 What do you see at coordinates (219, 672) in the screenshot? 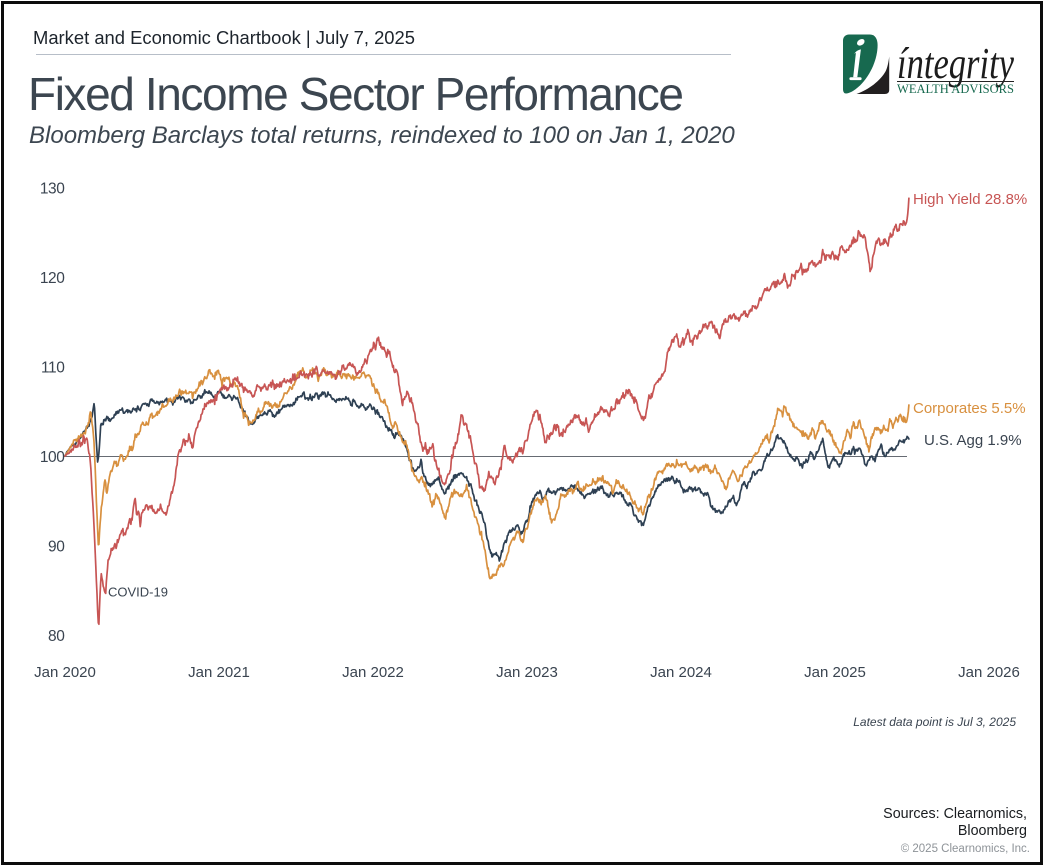
I see `svg-text: Jan 2021` at bounding box center [219, 672].